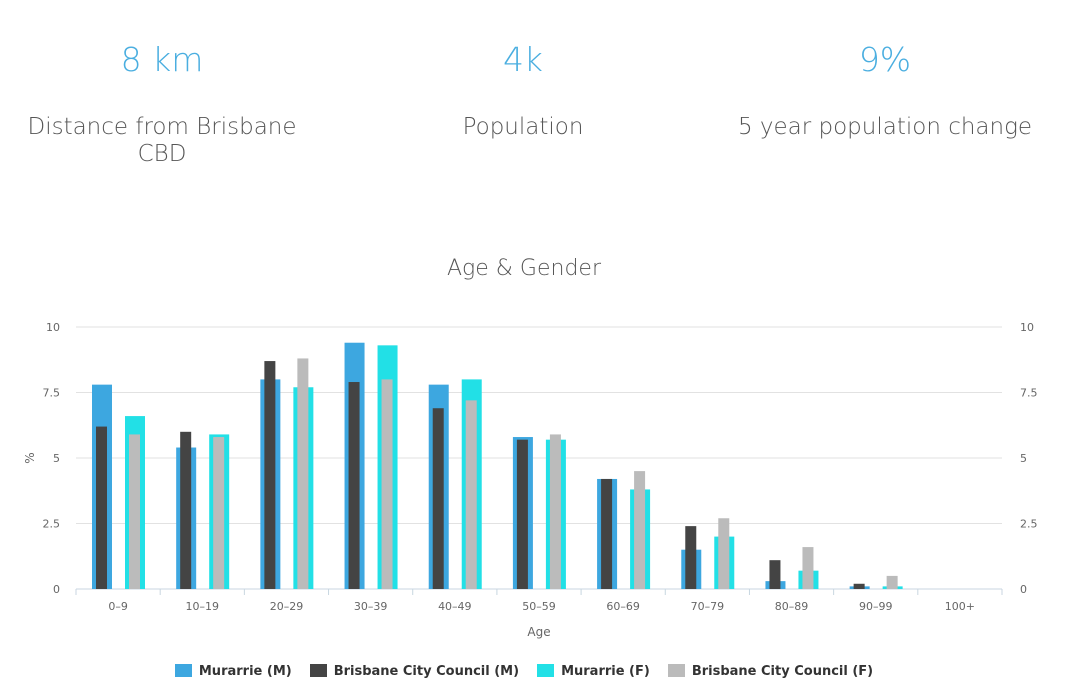 The image size is (1069, 692). What do you see at coordinates (245, 671) in the screenshot?
I see `legend-label: Murarrie (M)` at bounding box center [245, 671].